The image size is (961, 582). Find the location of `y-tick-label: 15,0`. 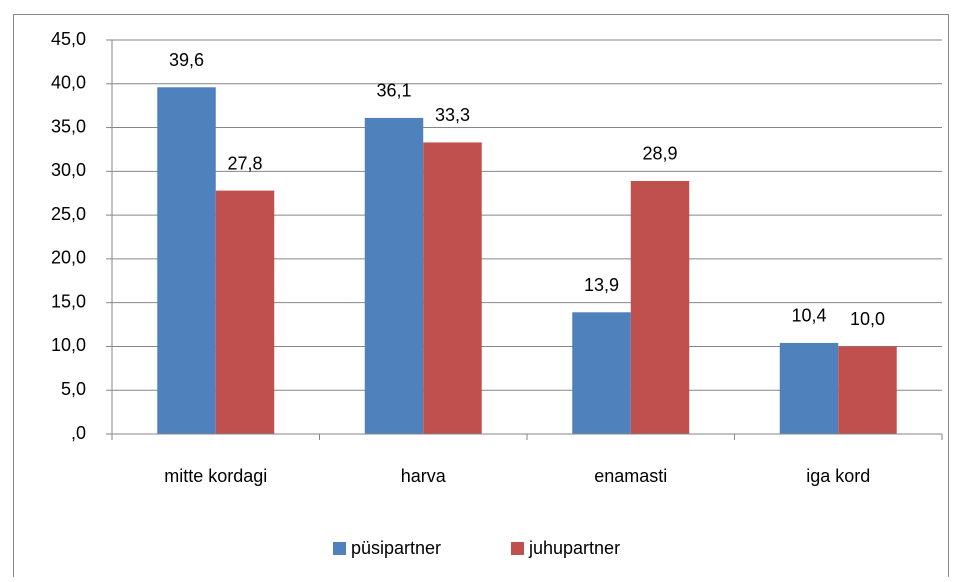

y-tick-label: 15,0 is located at coordinates (68, 301).